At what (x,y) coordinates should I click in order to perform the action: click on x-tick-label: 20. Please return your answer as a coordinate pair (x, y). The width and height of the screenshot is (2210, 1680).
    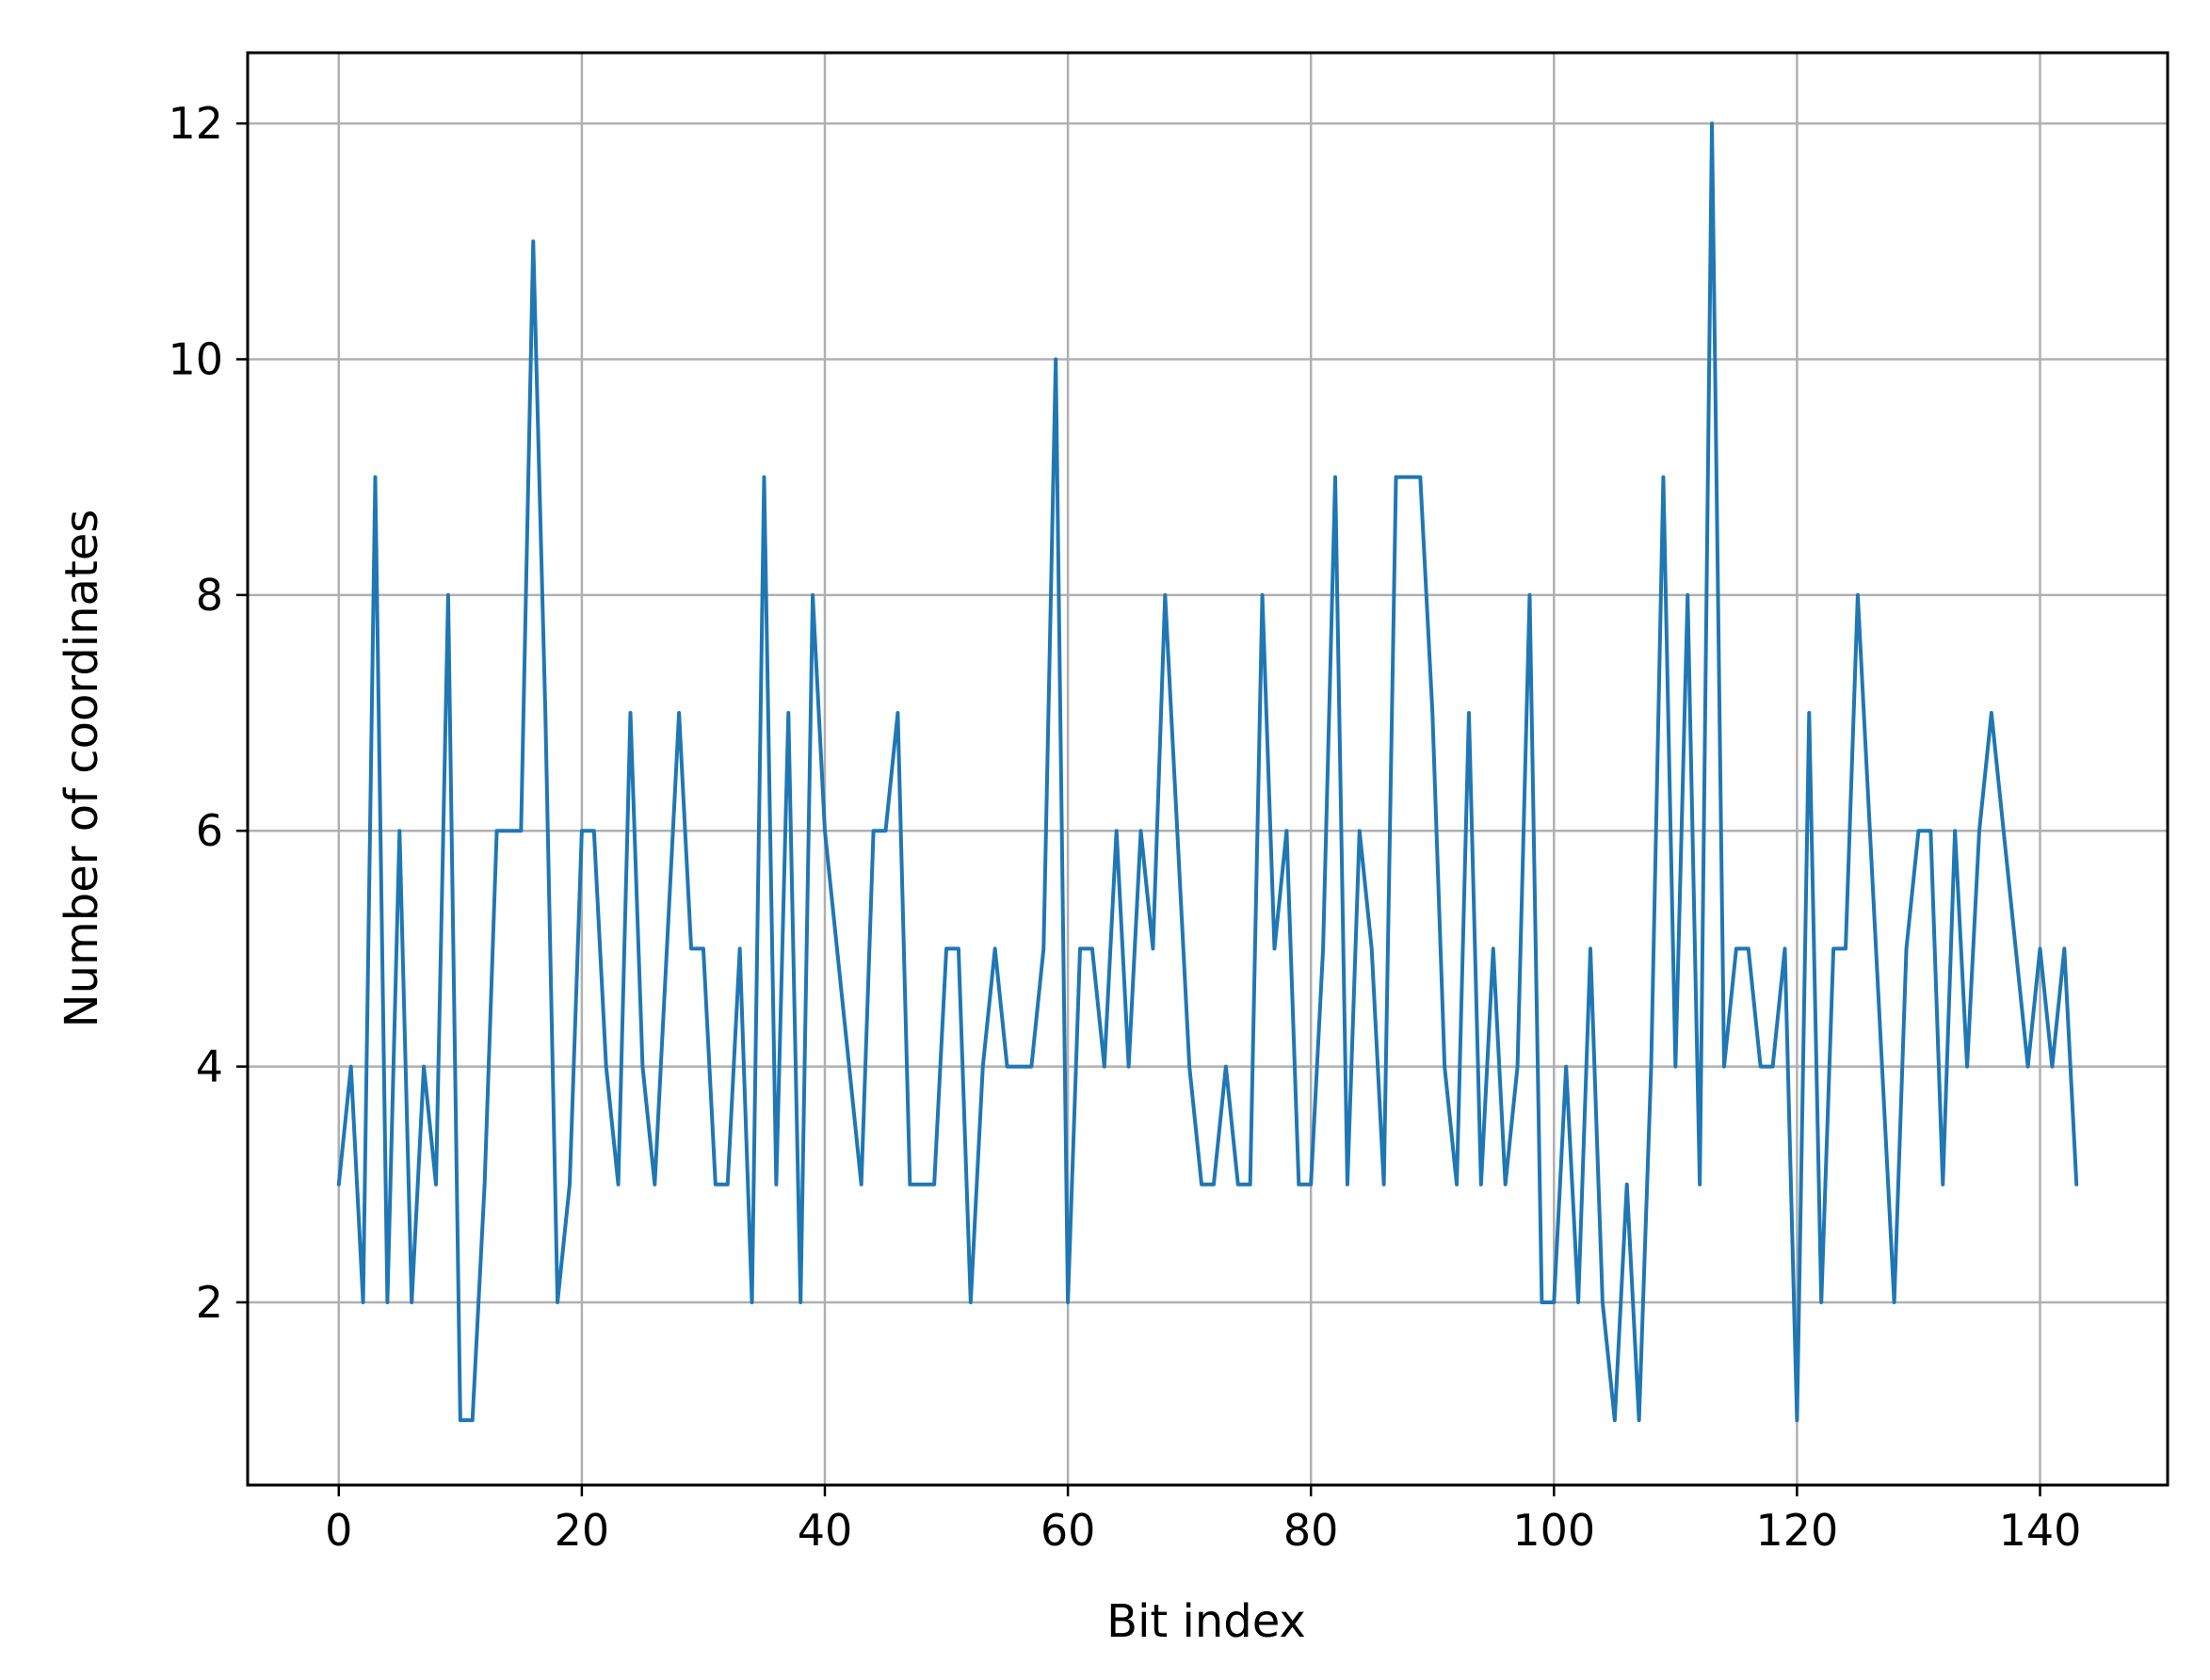
    Looking at the image, I should click on (582, 1531).